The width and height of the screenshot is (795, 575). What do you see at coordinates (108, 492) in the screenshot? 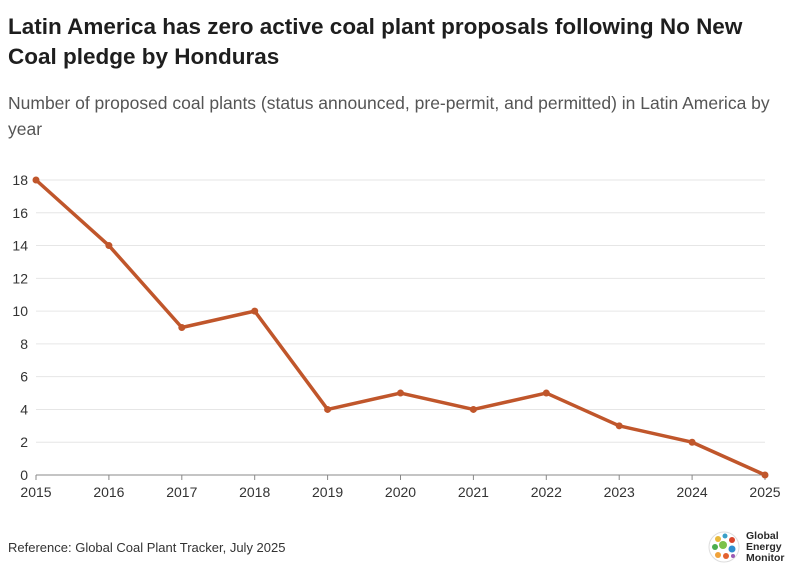
I see `x-tick-label: 2016` at bounding box center [108, 492].